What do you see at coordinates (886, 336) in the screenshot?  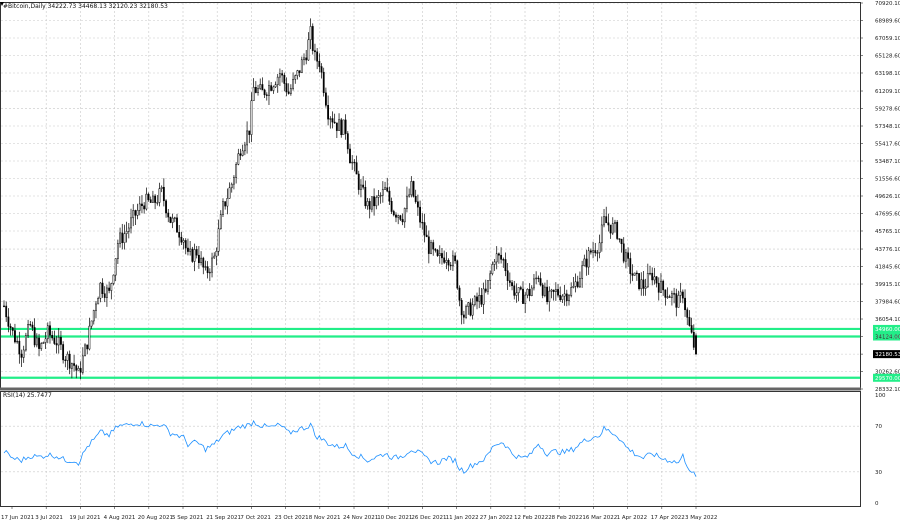 I see `support-price-tag` at bounding box center [886, 336].